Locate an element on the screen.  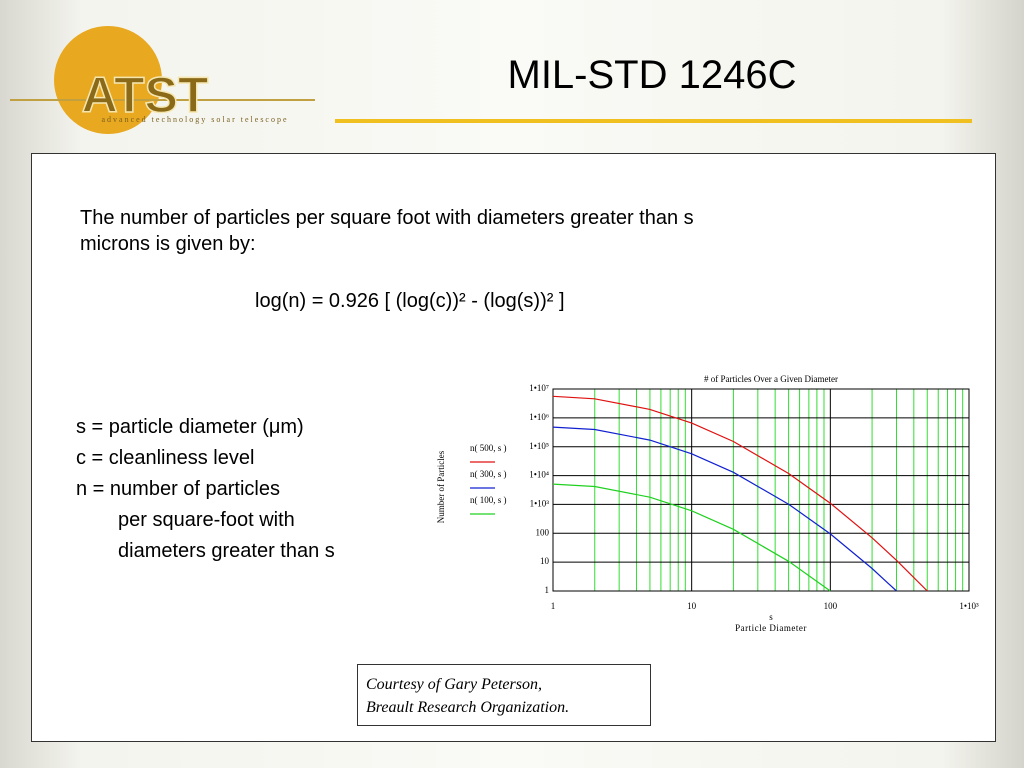
definition: diameters greater than s is located at coordinates (226, 551).